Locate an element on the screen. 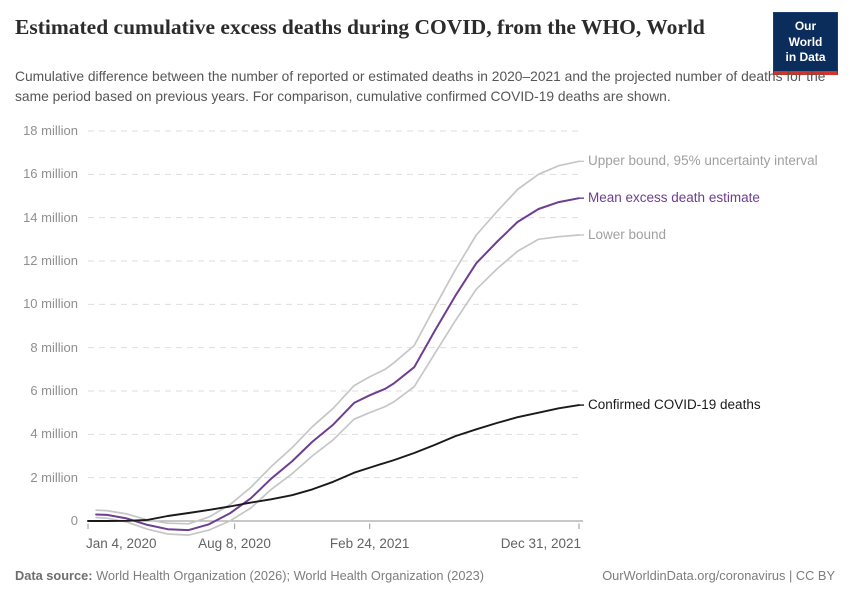  series-label-lower: Lower bound is located at coordinates (627, 234).